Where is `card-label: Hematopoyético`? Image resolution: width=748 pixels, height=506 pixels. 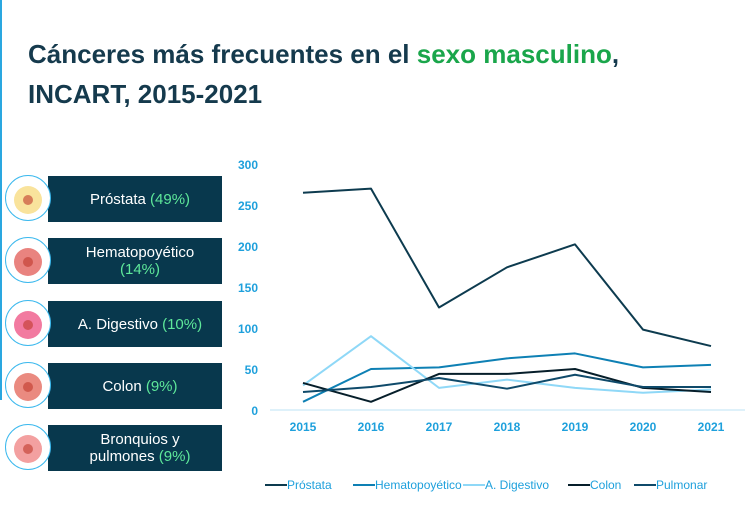
card-label: Hematopoyético is located at coordinates (140, 252).